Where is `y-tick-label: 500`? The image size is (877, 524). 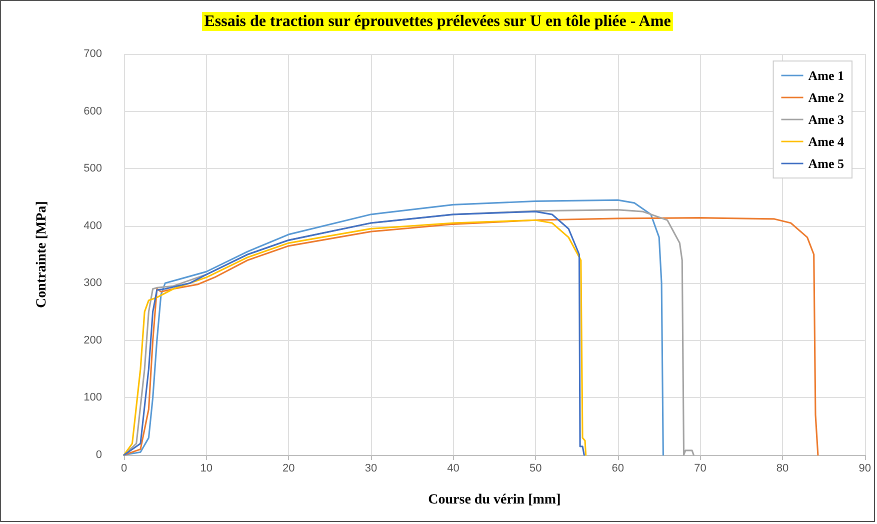
y-tick-label: 500 is located at coordinates (93, 168).